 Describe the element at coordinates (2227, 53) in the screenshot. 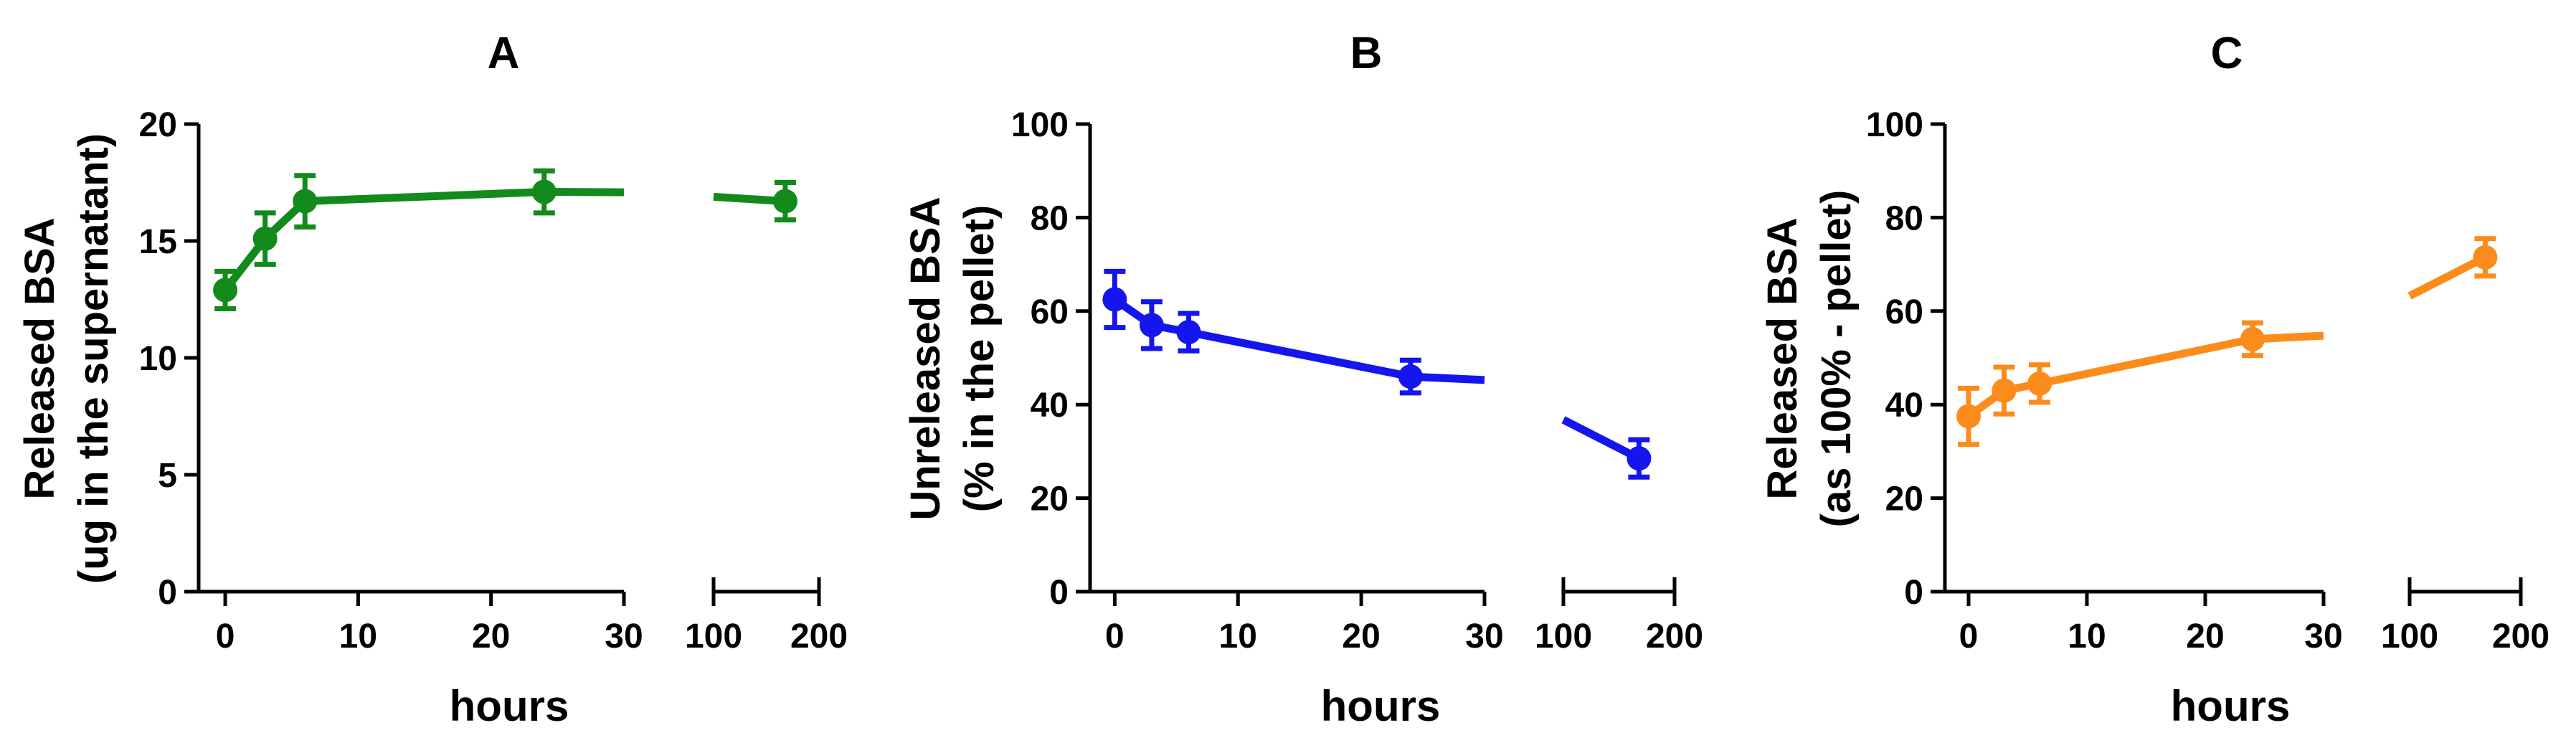

I see `panel-title: C` at that location.